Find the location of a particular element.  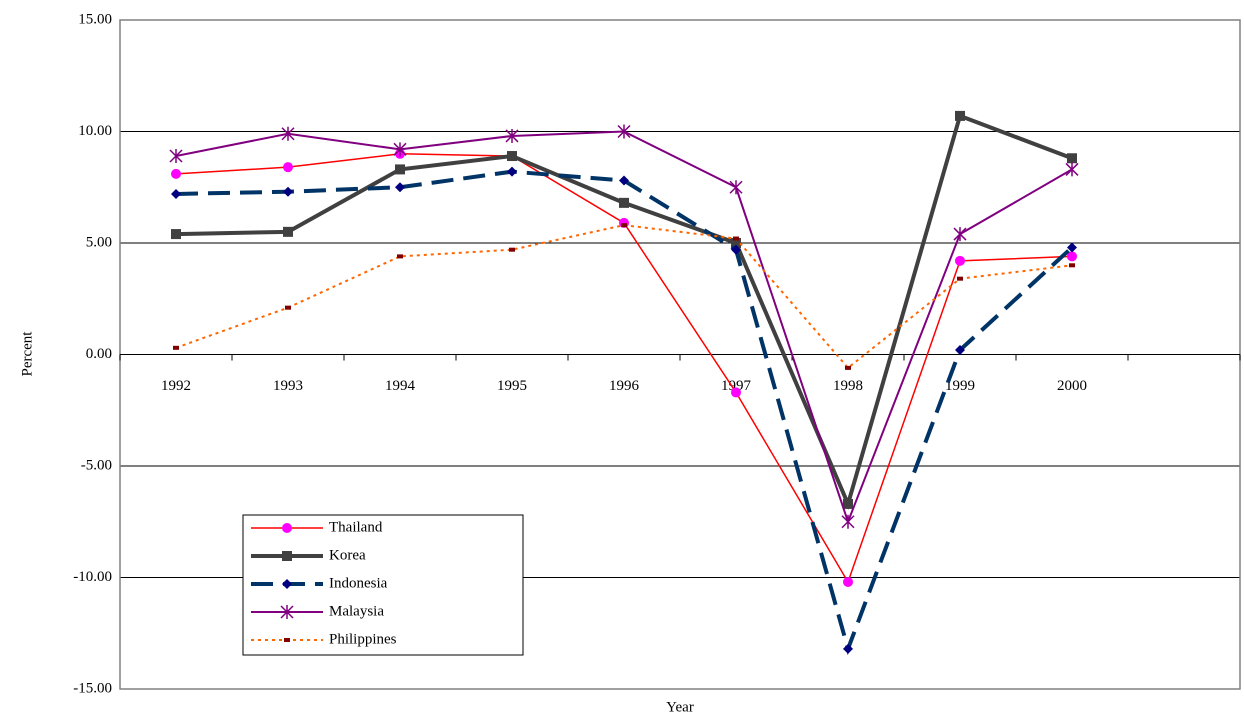

x-tick-label: 1992 is located at coordinates (176, 386).